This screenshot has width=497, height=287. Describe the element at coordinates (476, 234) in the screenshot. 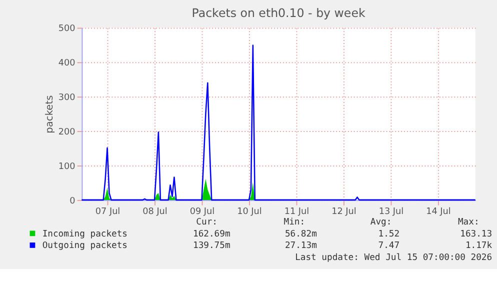

I see `text: 163.13` at that location.